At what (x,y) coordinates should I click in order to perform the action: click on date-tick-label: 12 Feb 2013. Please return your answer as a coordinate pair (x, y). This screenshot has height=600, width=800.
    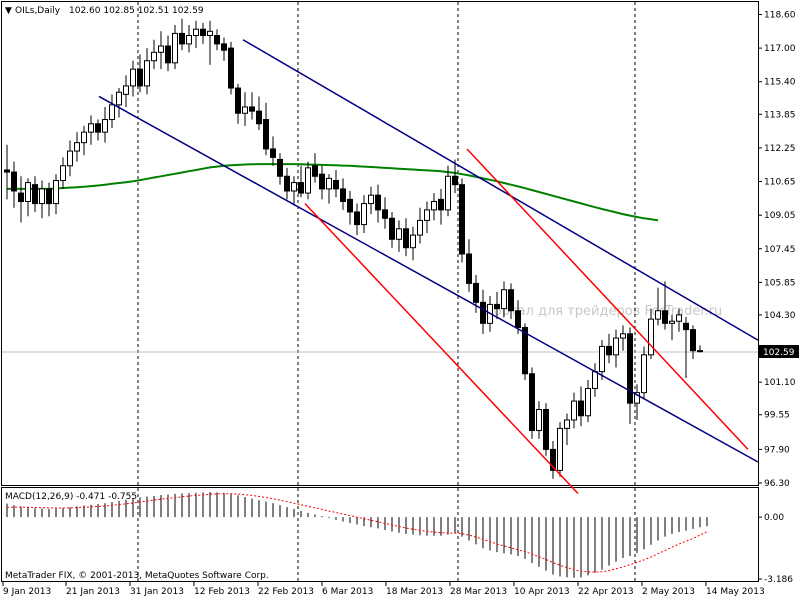
    Looking at the image, I should click on (222, 592).